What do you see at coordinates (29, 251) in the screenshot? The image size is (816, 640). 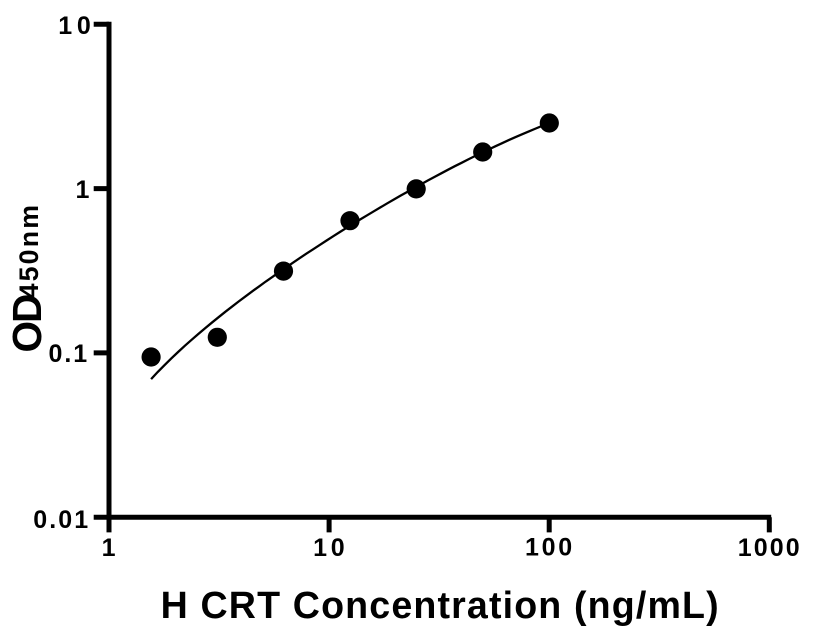 I see `svg-text: 450nm` at bounding box center [29, 251].